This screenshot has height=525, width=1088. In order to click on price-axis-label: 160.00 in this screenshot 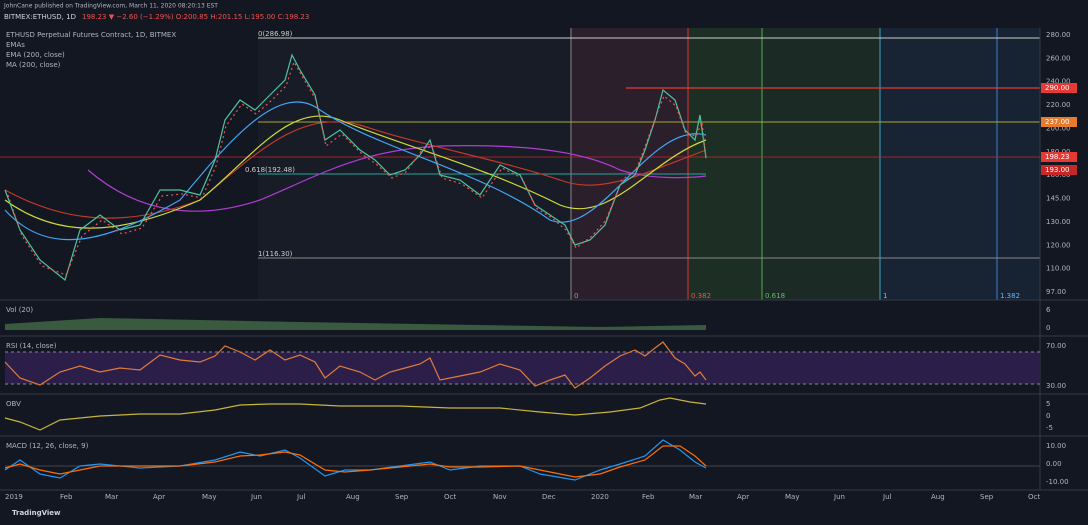, I will do `click(1058, 175)`.